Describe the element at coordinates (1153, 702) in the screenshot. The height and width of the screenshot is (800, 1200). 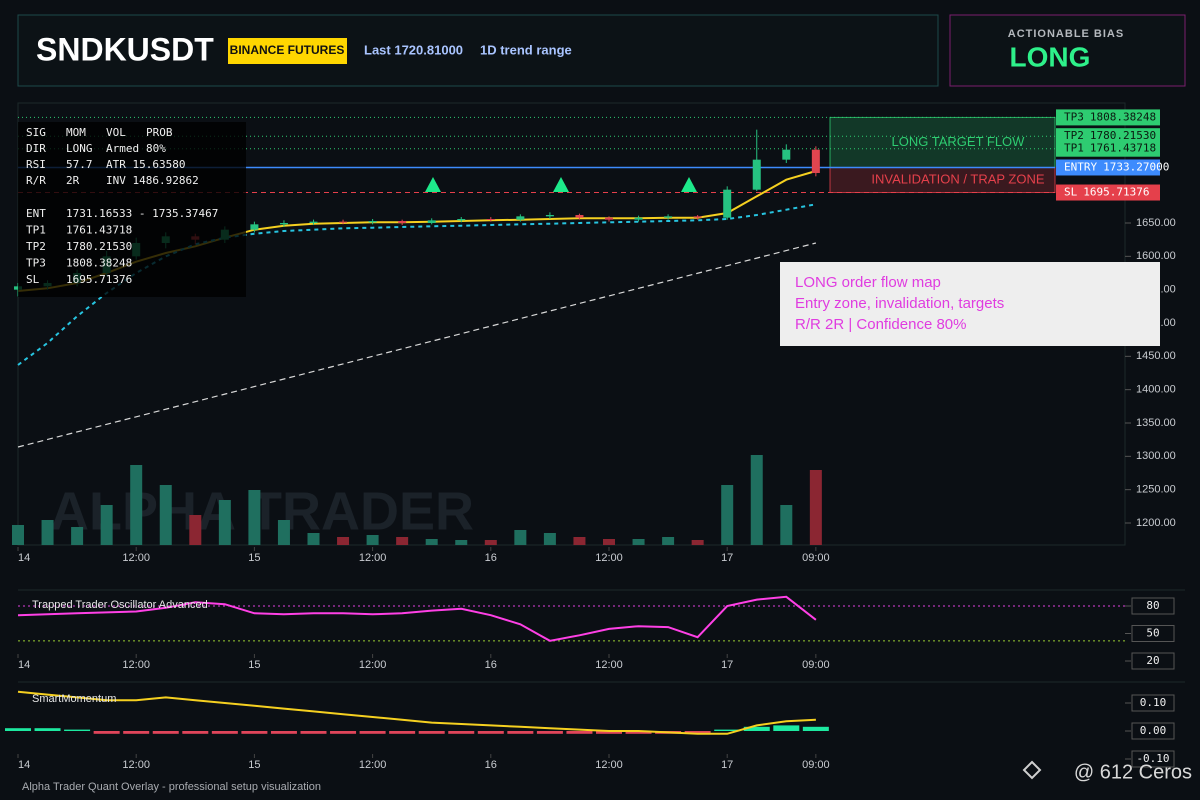
I see `y-tick-label: 0.10` at that location.